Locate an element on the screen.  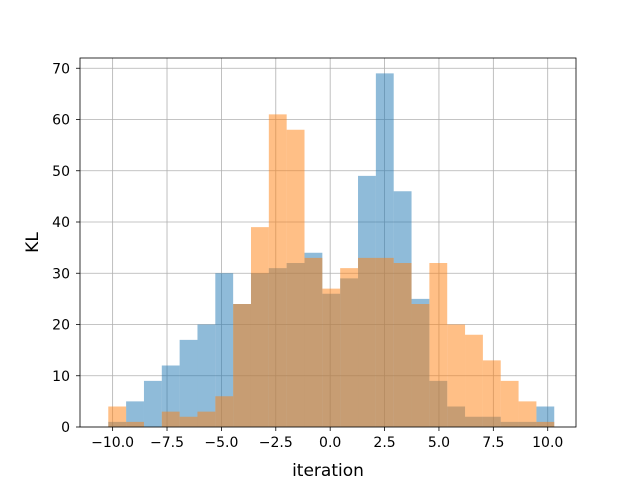
x-tick-label-3: −2.5 is located at coordinates (276, 443).